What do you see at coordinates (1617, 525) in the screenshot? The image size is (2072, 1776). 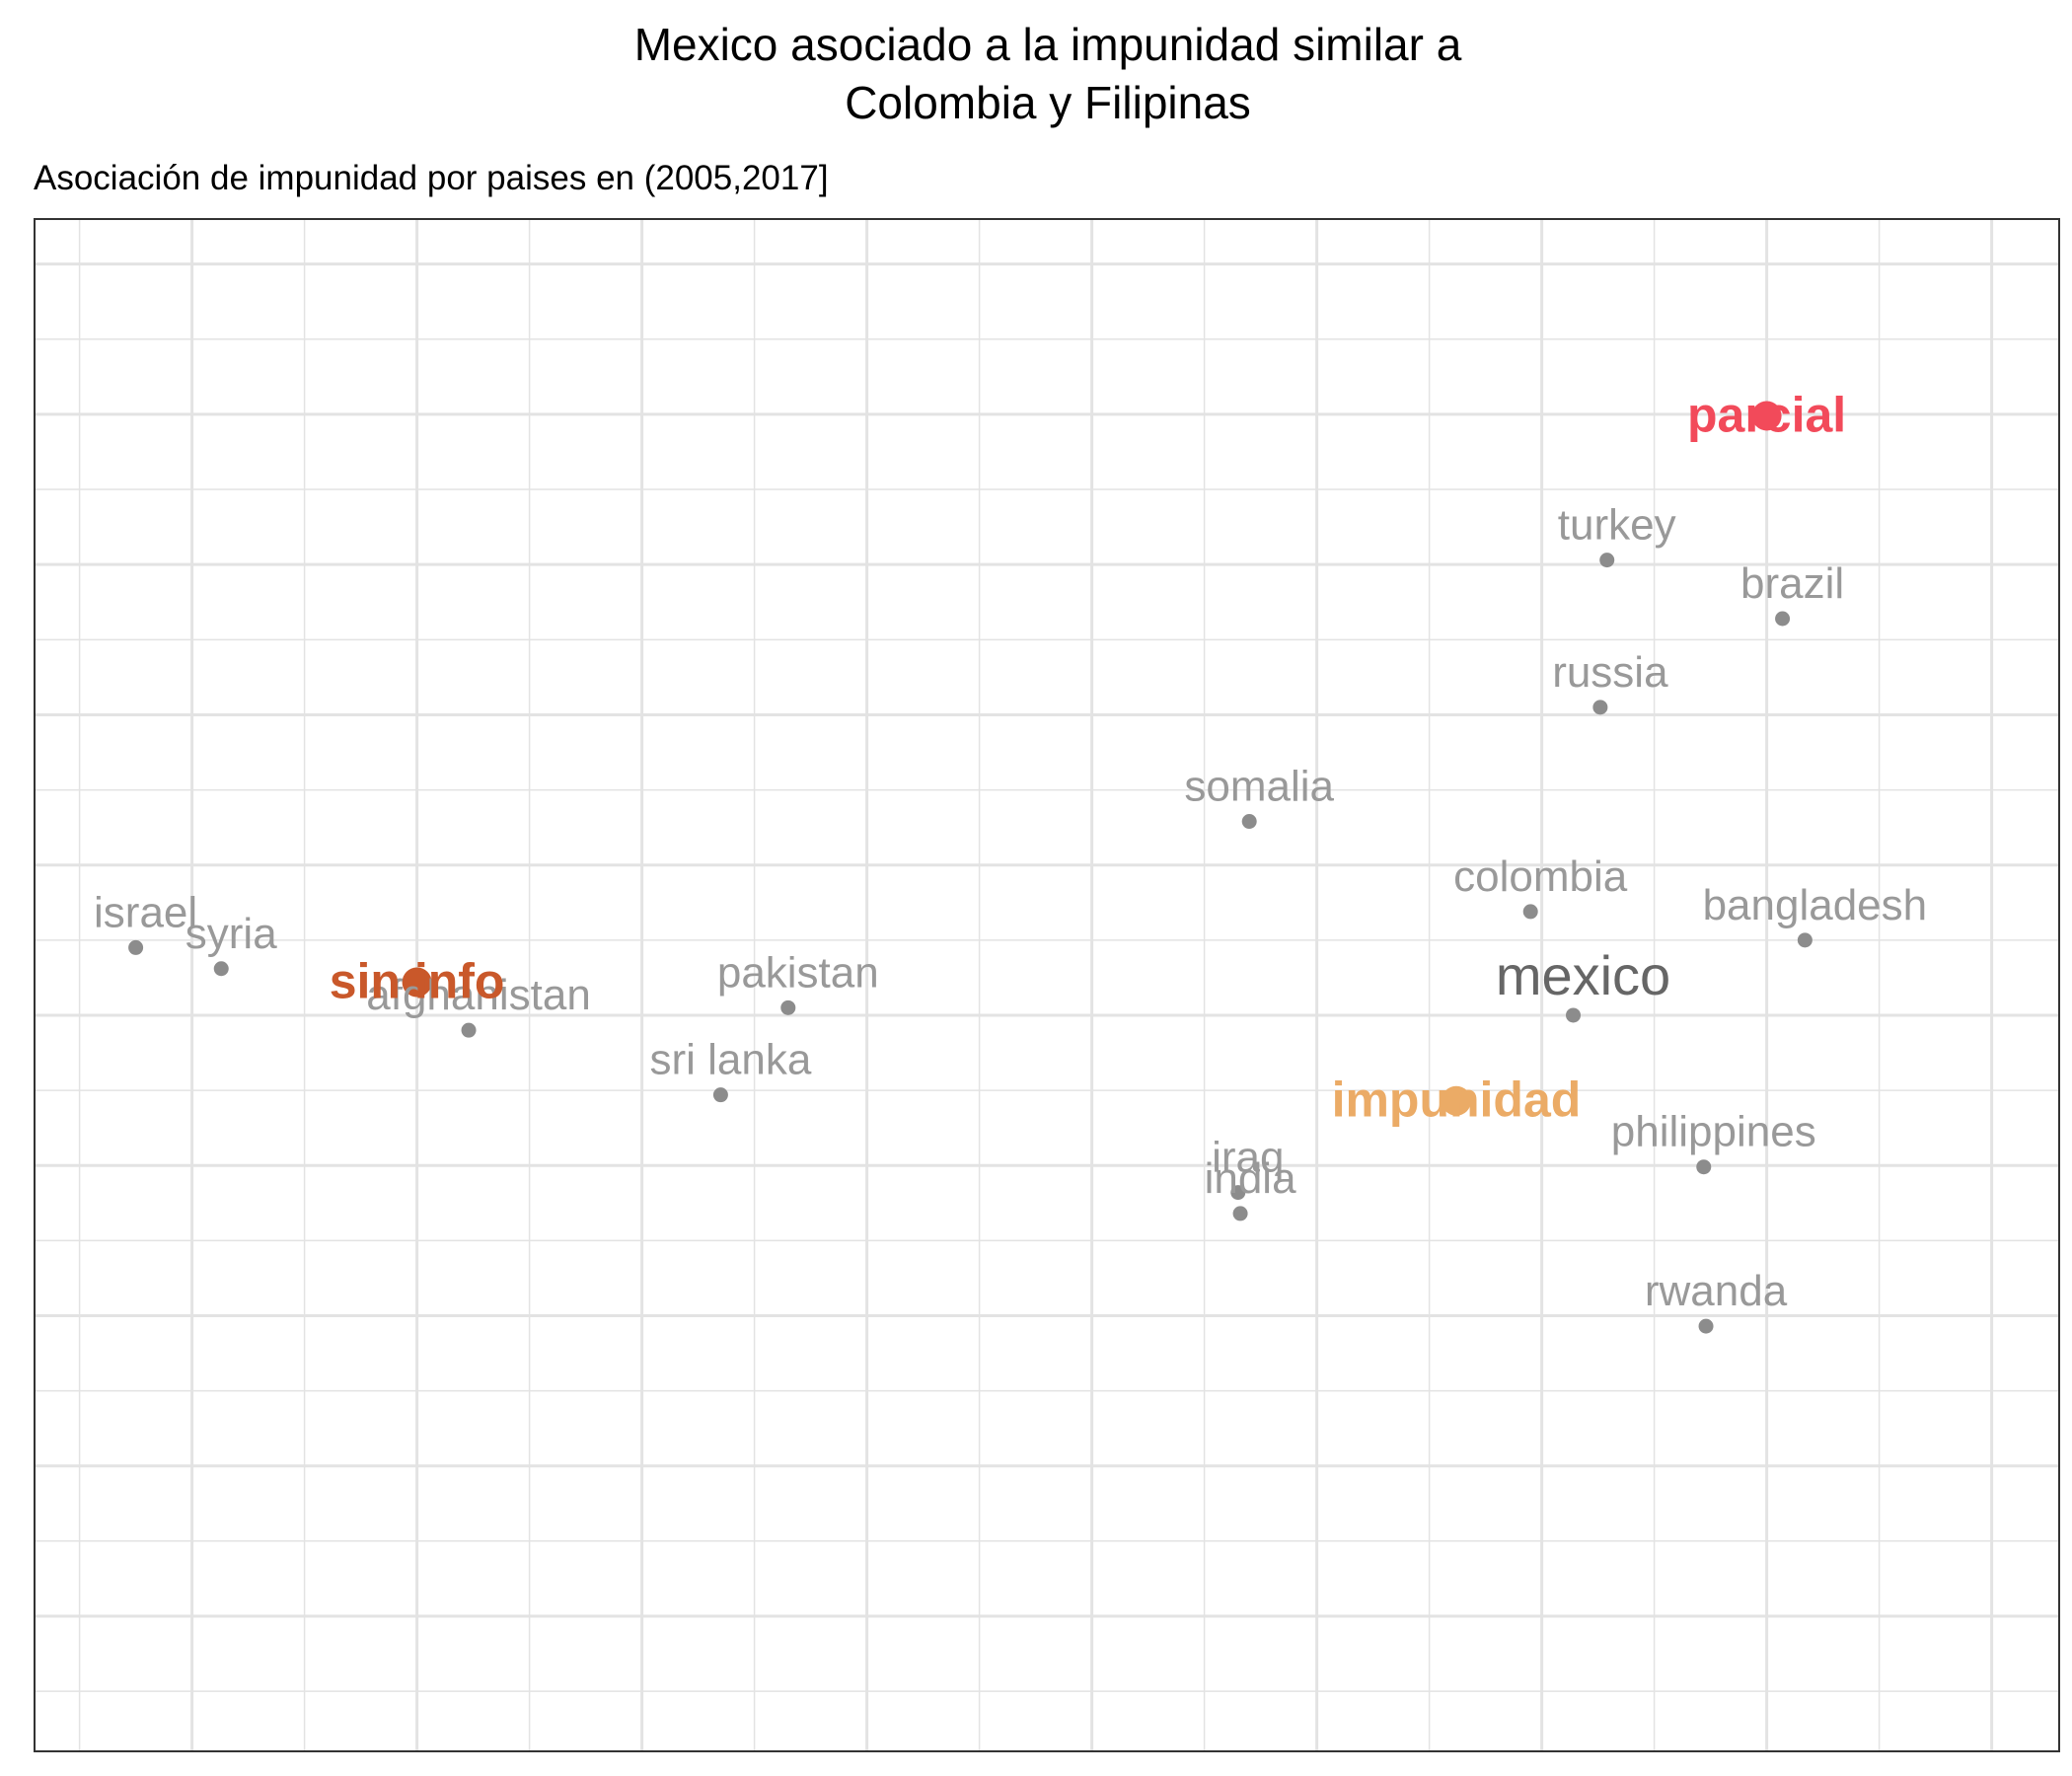 I see `label-turkey: turkey` at bounding box center [1617, 525].